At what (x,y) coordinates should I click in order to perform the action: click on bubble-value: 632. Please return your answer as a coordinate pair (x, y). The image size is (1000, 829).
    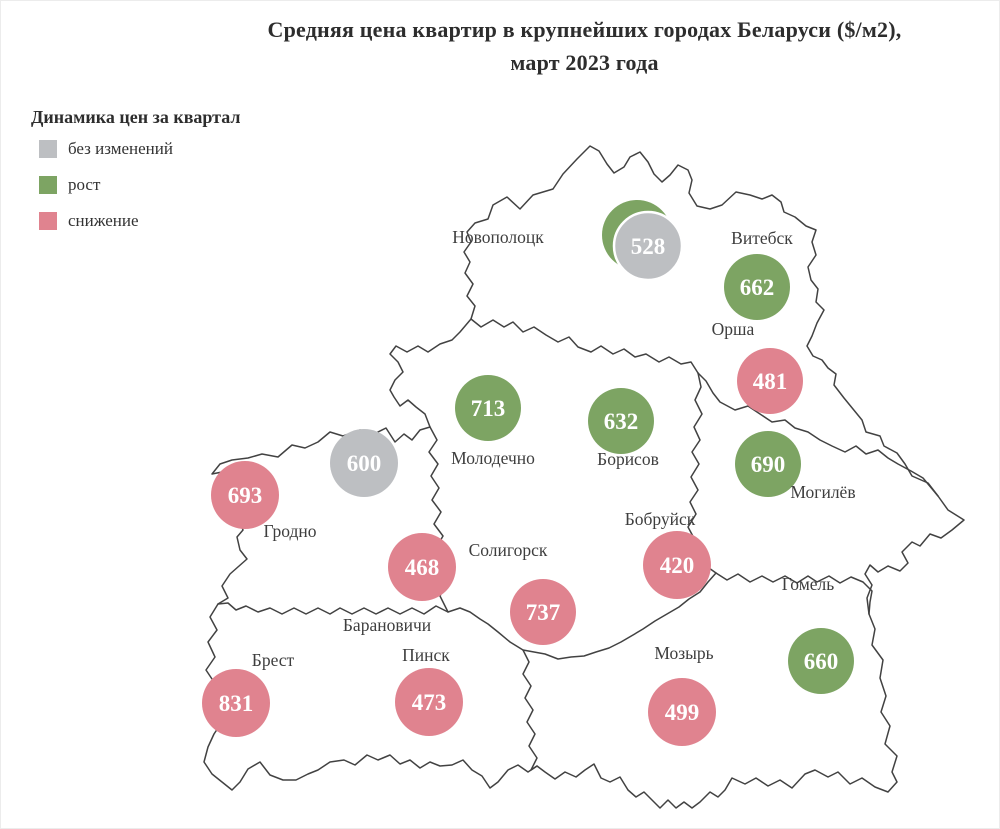
    Looking at the image, I should click on (621, 421).